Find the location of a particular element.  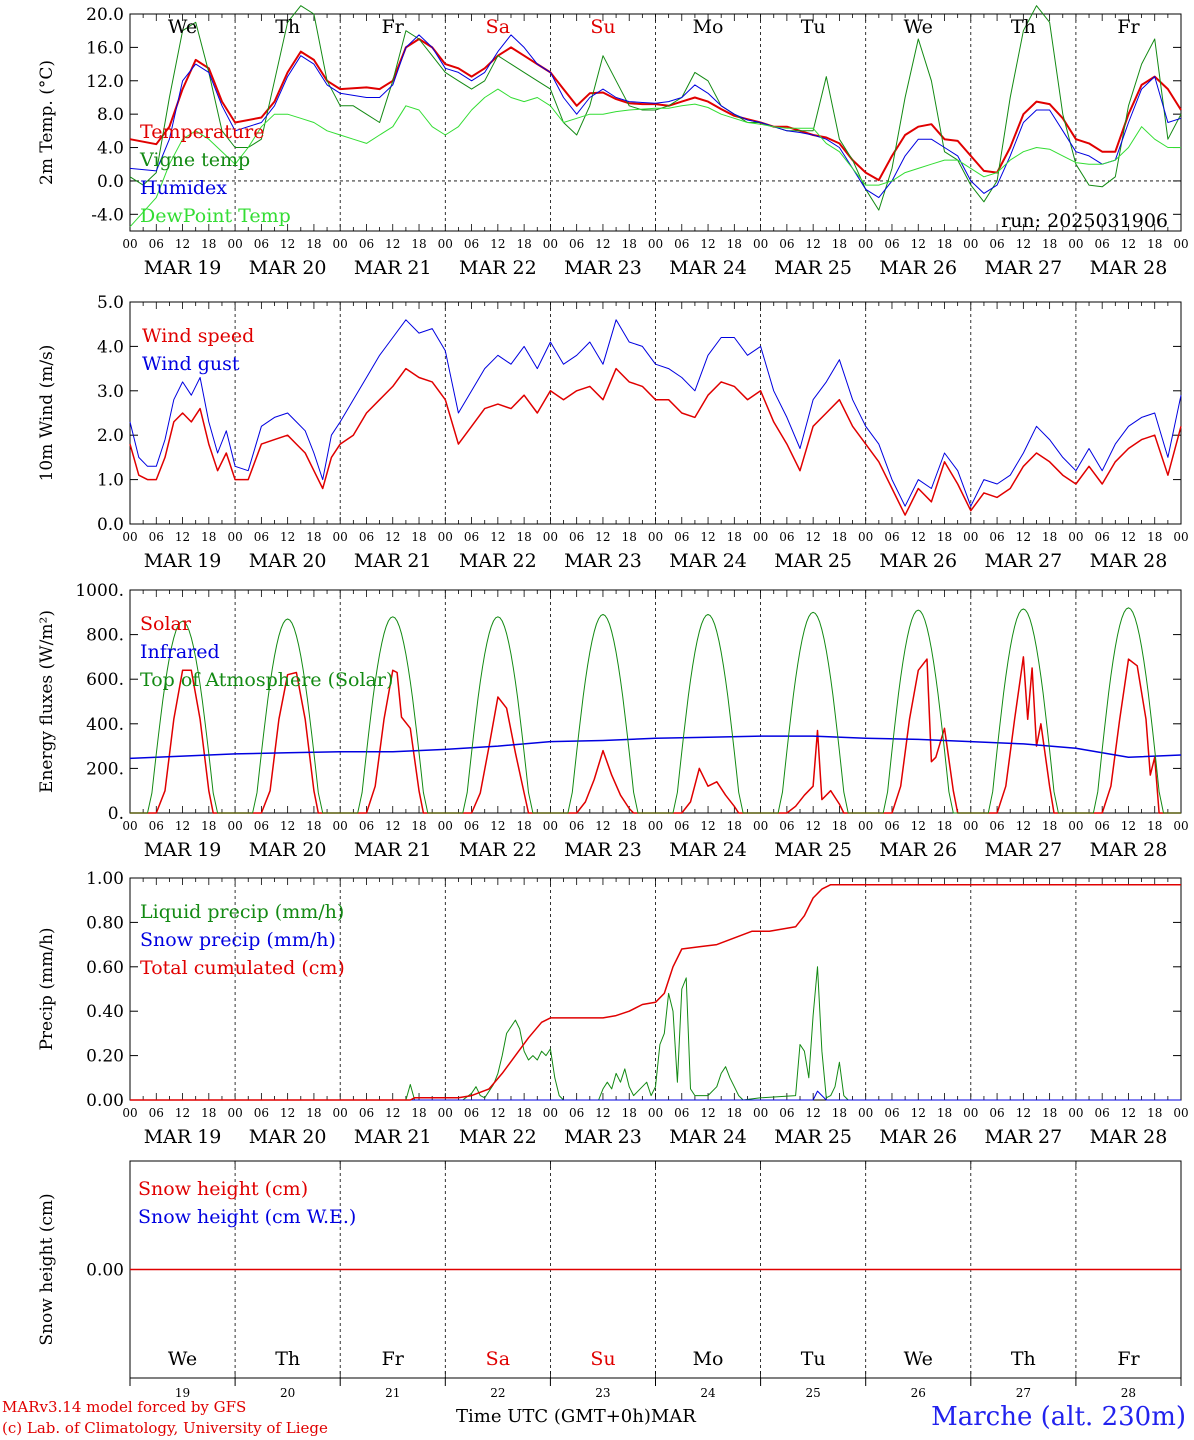

y-tick-label: 20.0 is located at coordinates (105, 15).